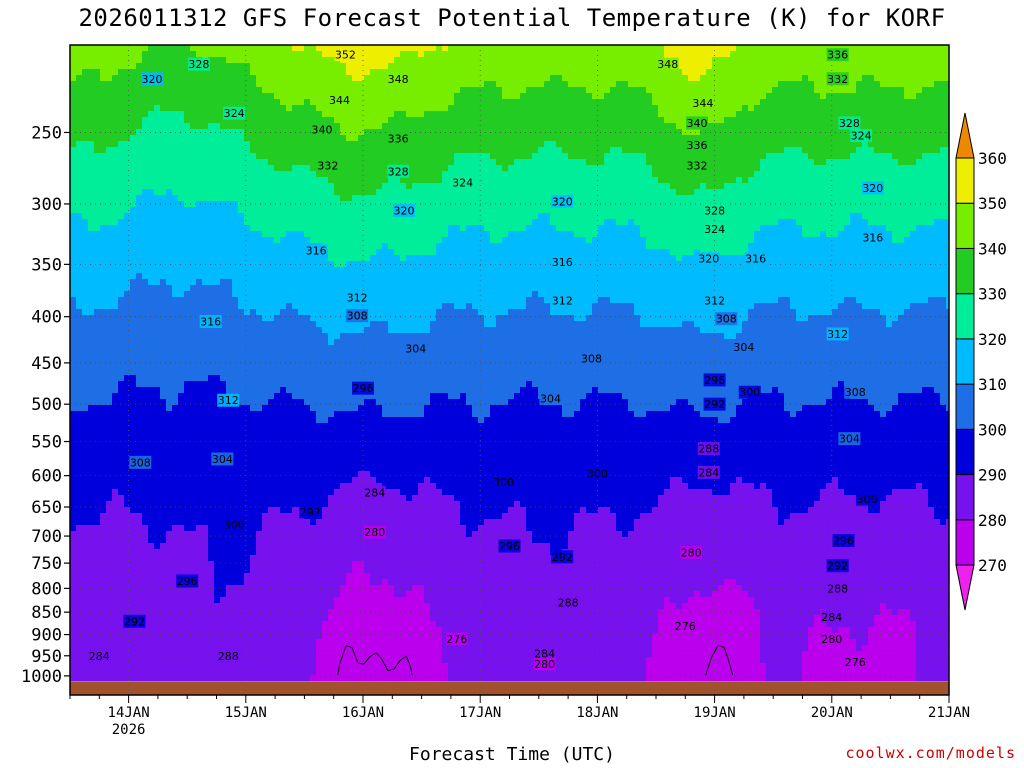 Image resolution: width=1024 pixels, height=768 pixels. I want to click on contour-label: 308, so click(140, 462).